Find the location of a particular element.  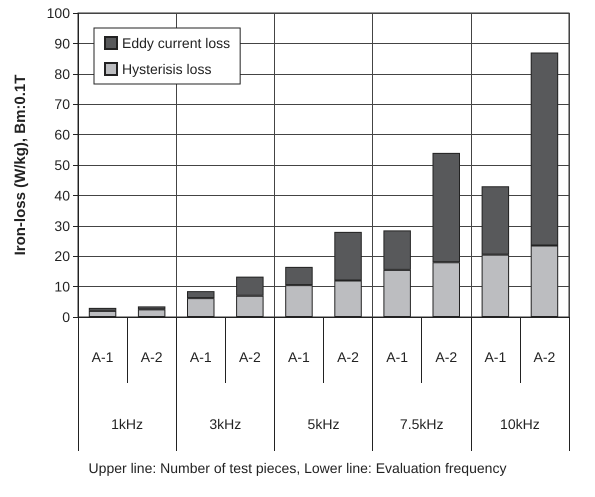

y-tick-label: 100 is located at coordinates (58, 13).